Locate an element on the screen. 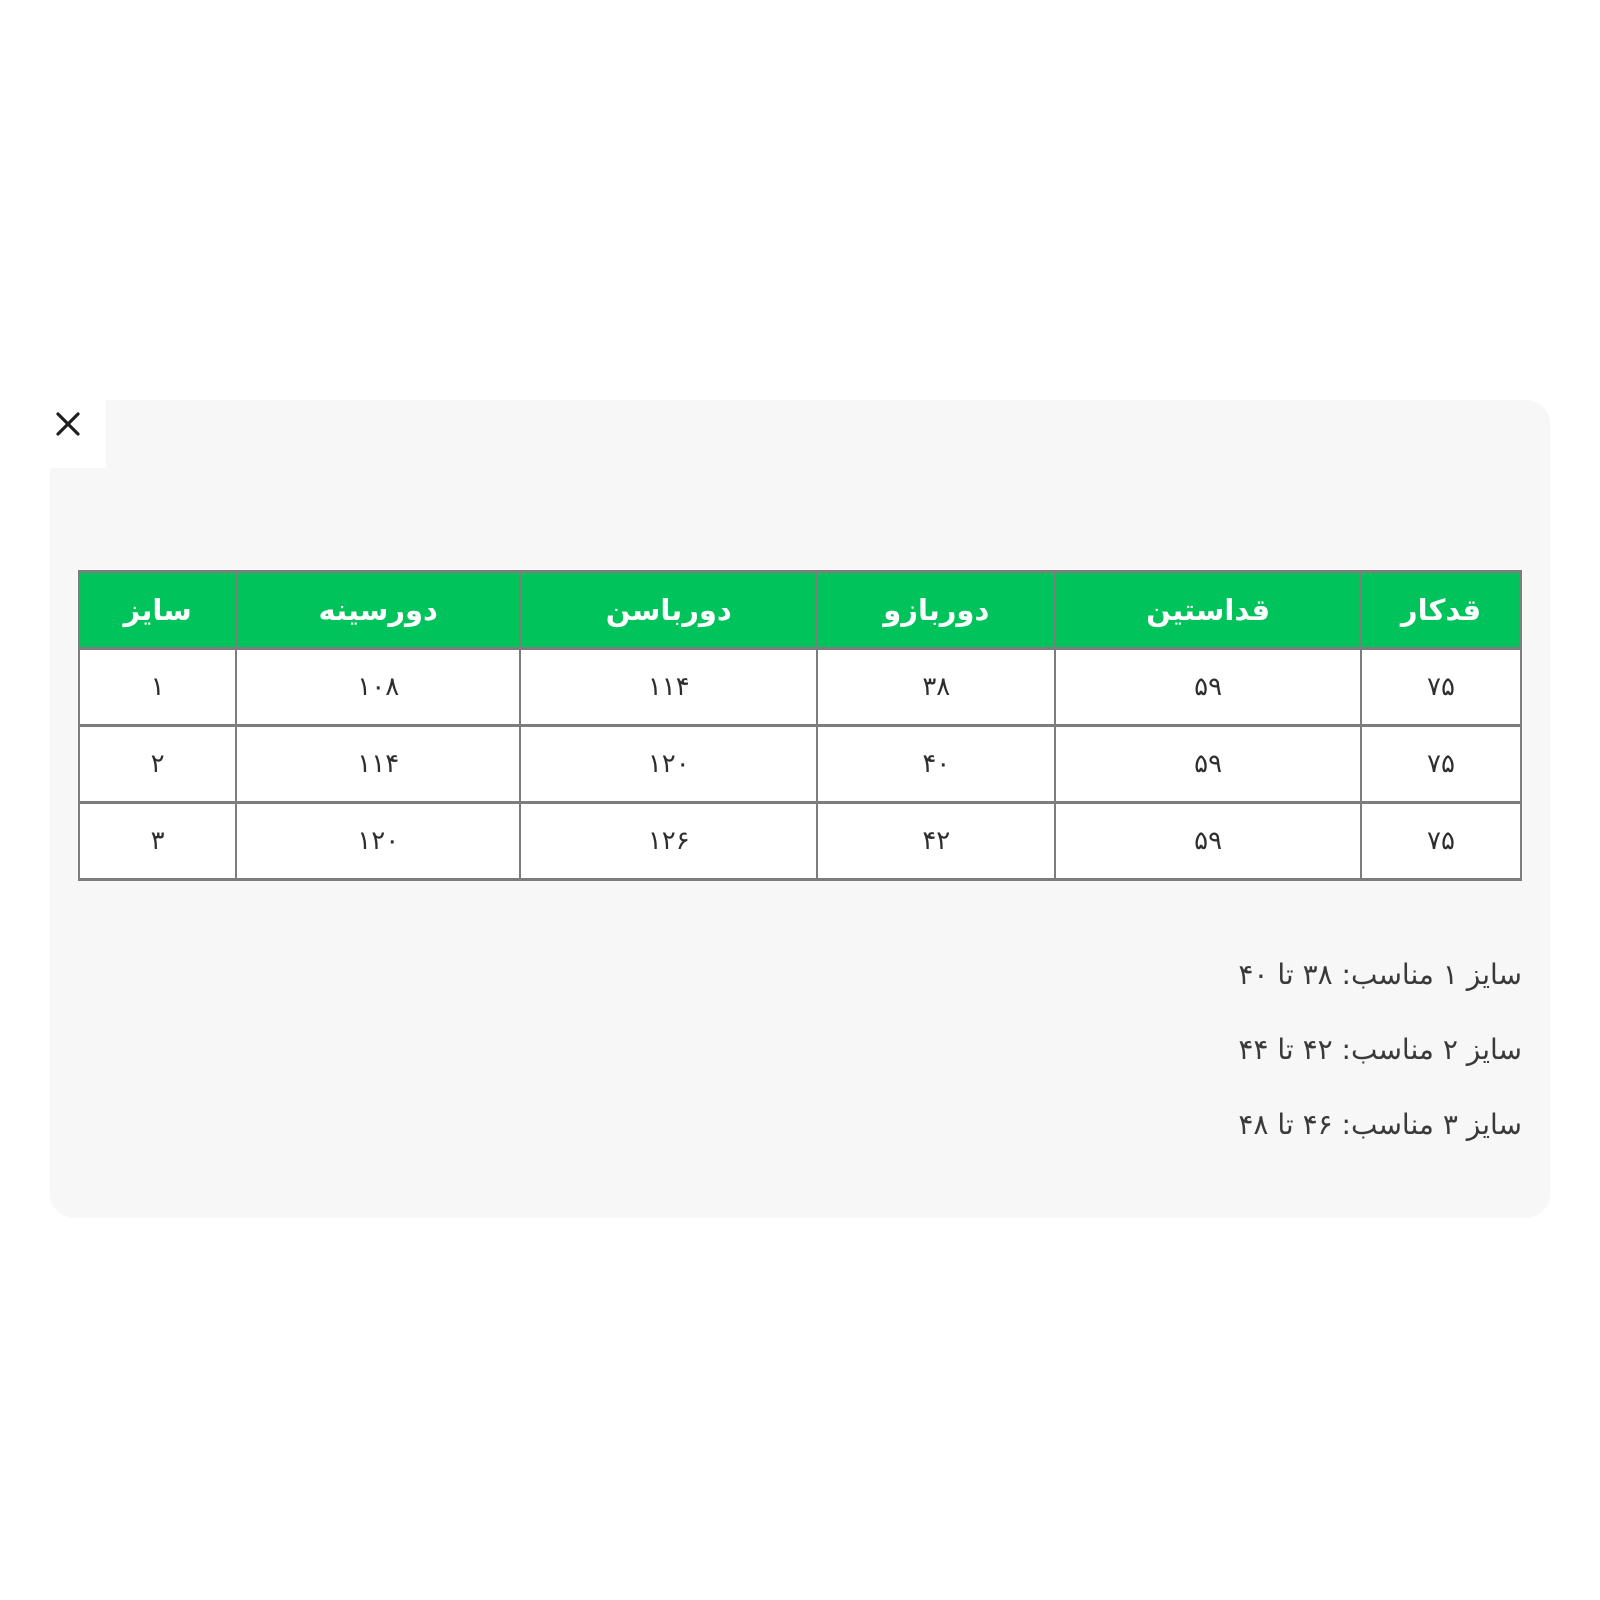 The width and height of the screenshot is (1600, 1600). cell-bust-circumference: ۱۱۴ is located at coordinates (378, 764).